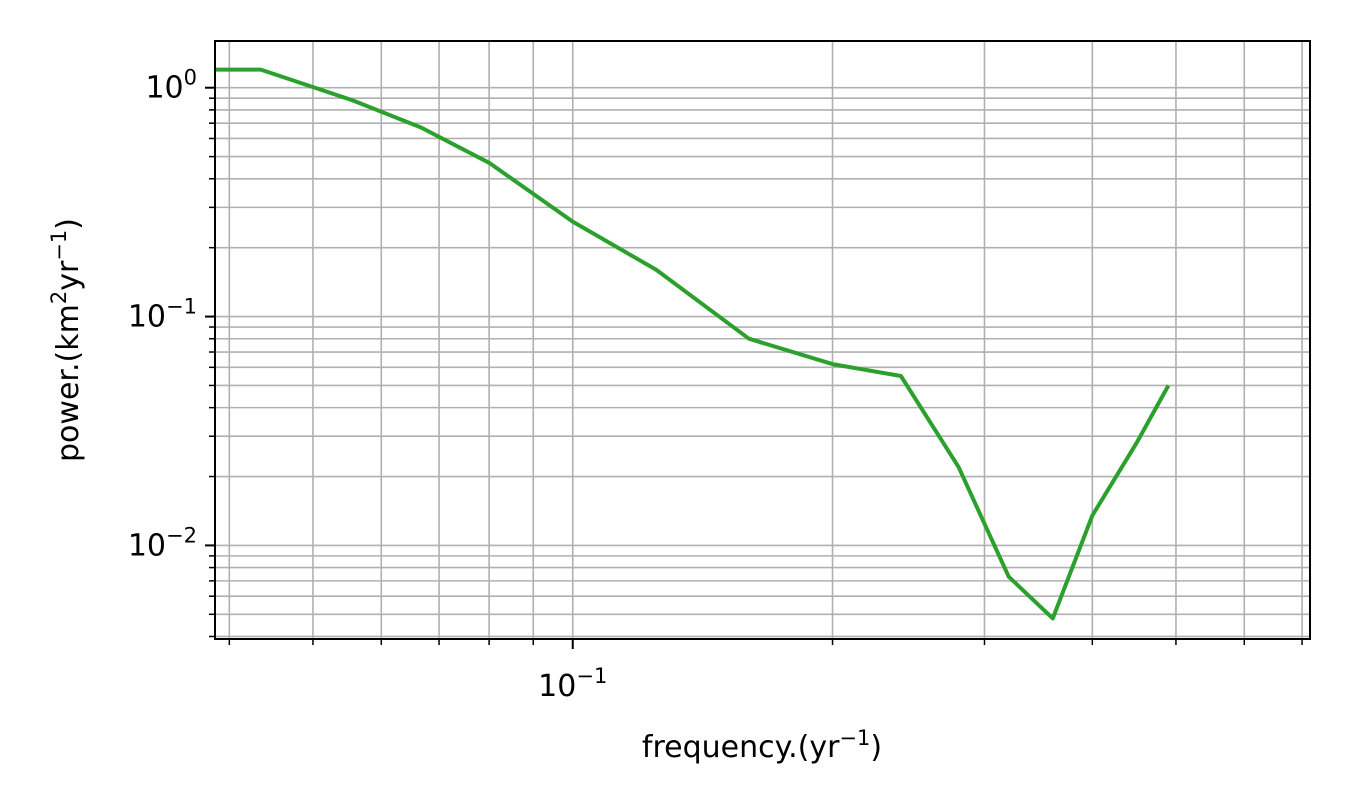 The image size is (1350, 810). What do you see at coordinates (762, 745) in the screenshot?
I see `x-axis-label: frequency.(yr−1)` at bounding box center [762, 745].